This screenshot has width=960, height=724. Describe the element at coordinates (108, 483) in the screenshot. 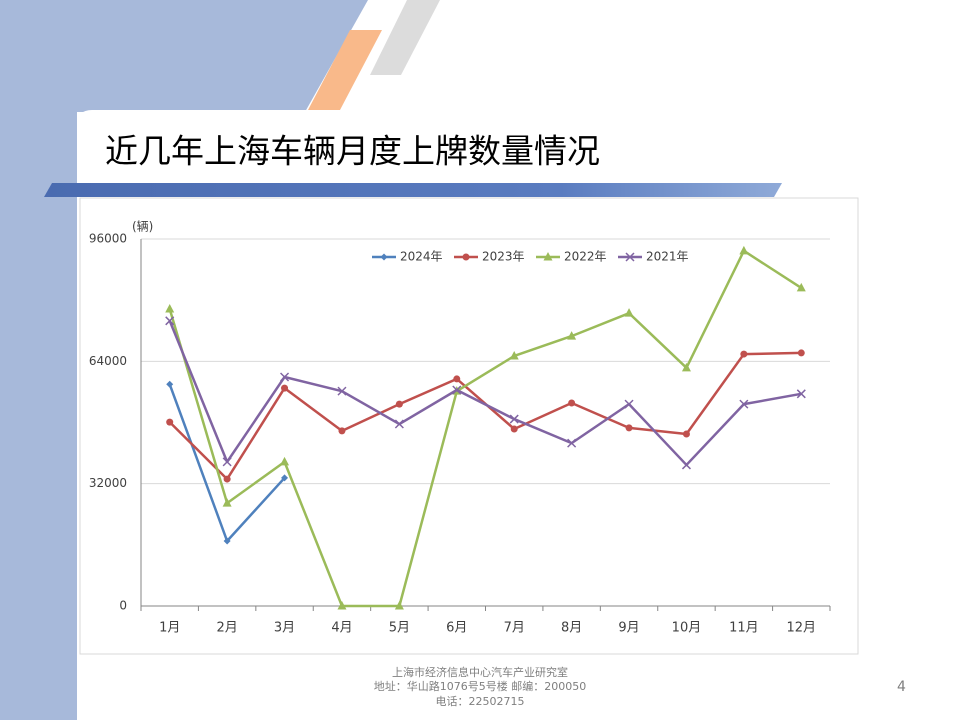

I see `y-tick-label: 32000` at that location.